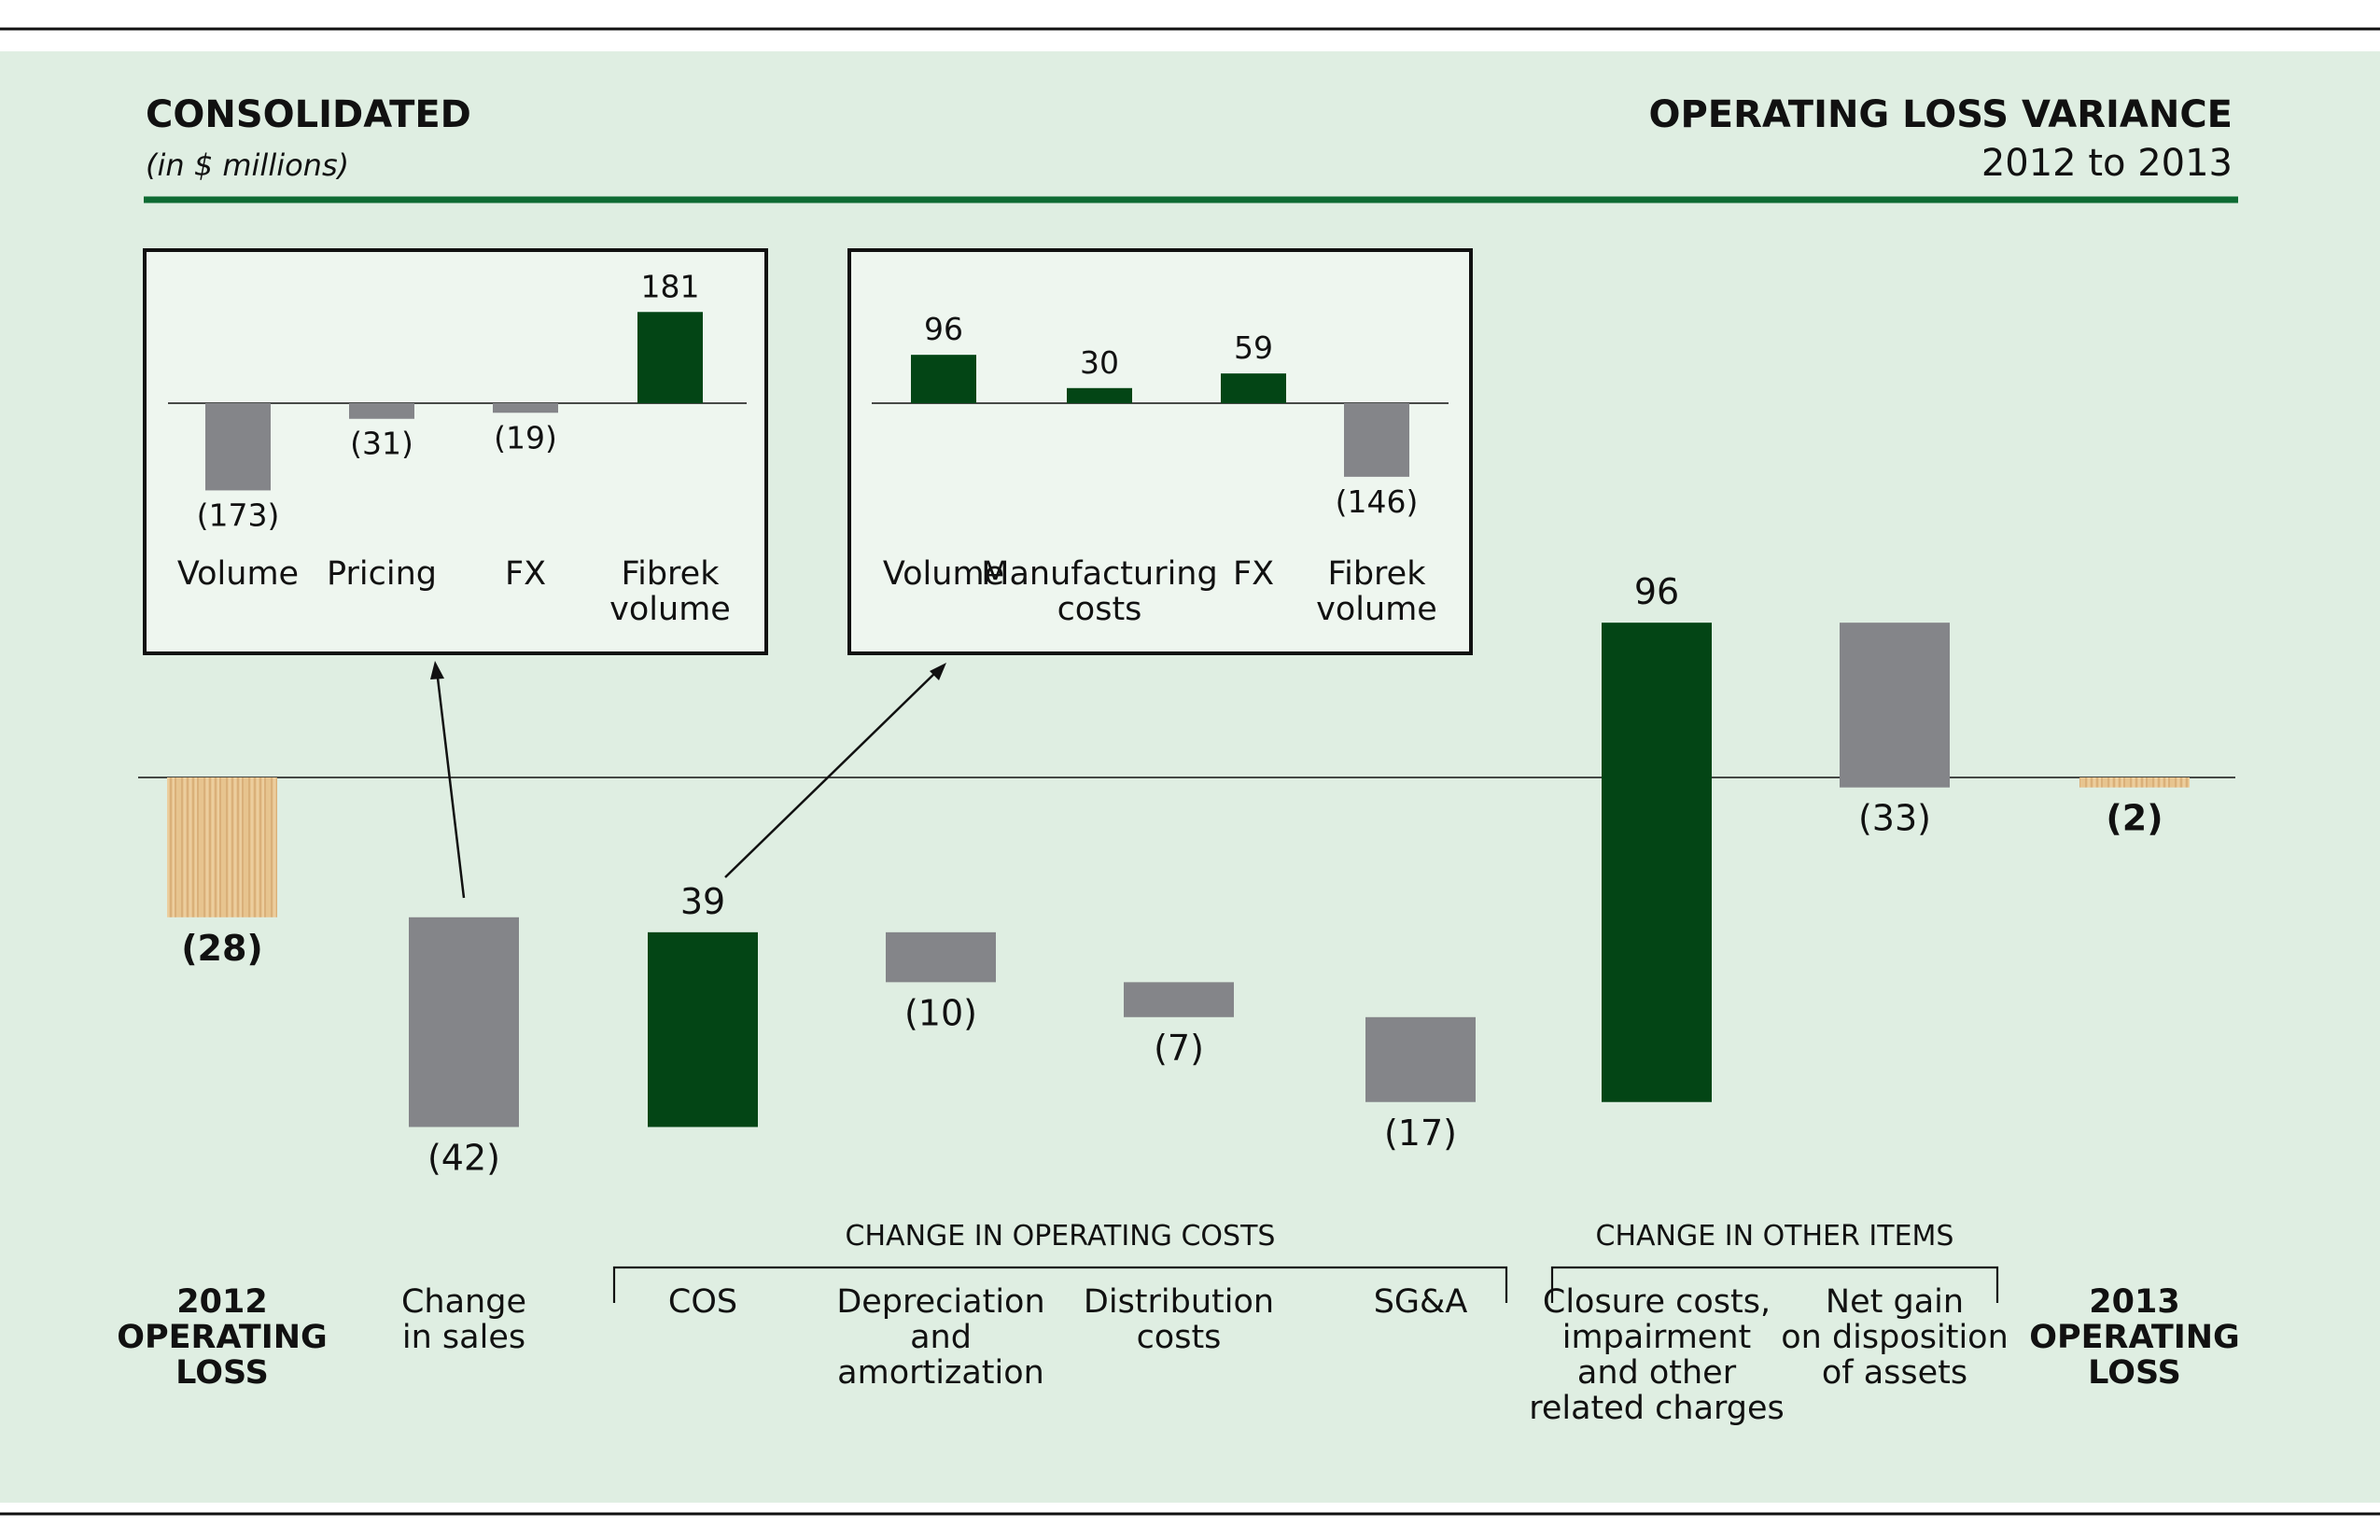 This screenshot has height=1540, width=2380. Describe the element at coordinates (702, 901) in the screenshot. I see `data-label: 39` at that location.